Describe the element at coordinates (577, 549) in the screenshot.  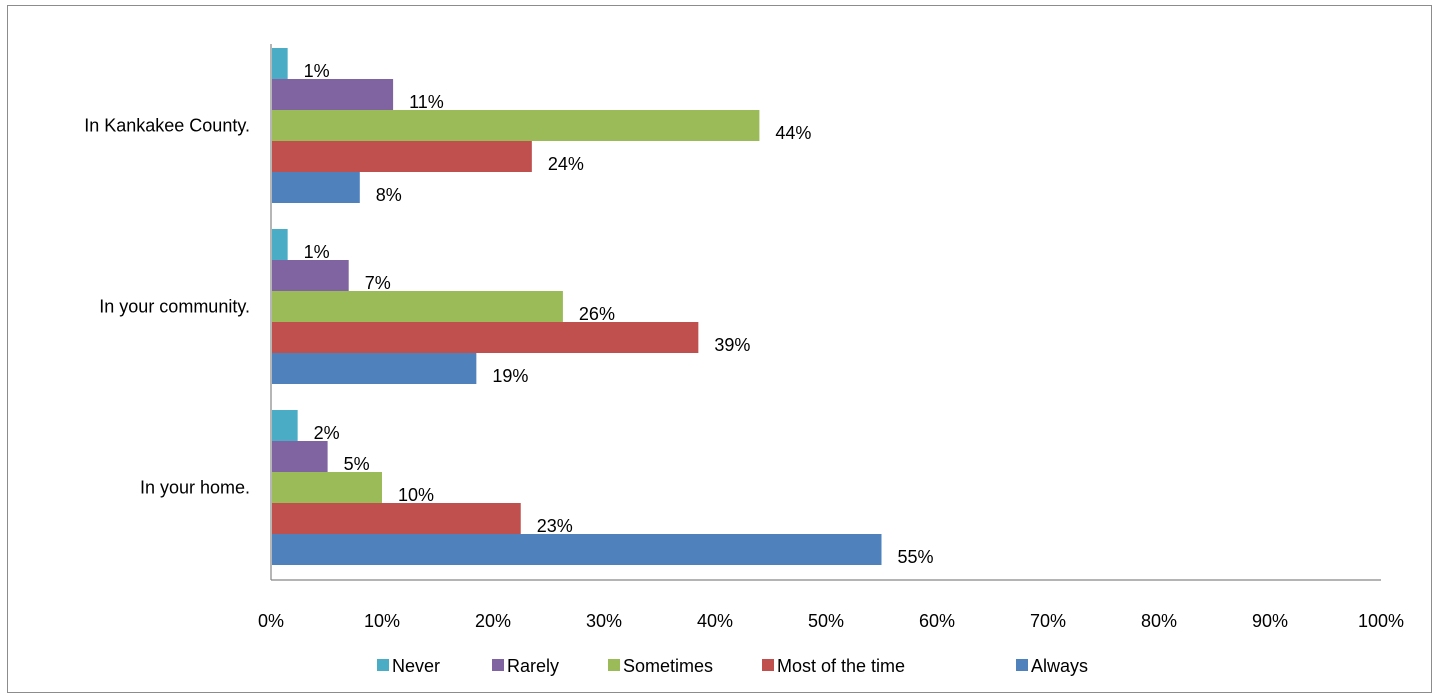
I see `bar-always-in-your-home` at that location.